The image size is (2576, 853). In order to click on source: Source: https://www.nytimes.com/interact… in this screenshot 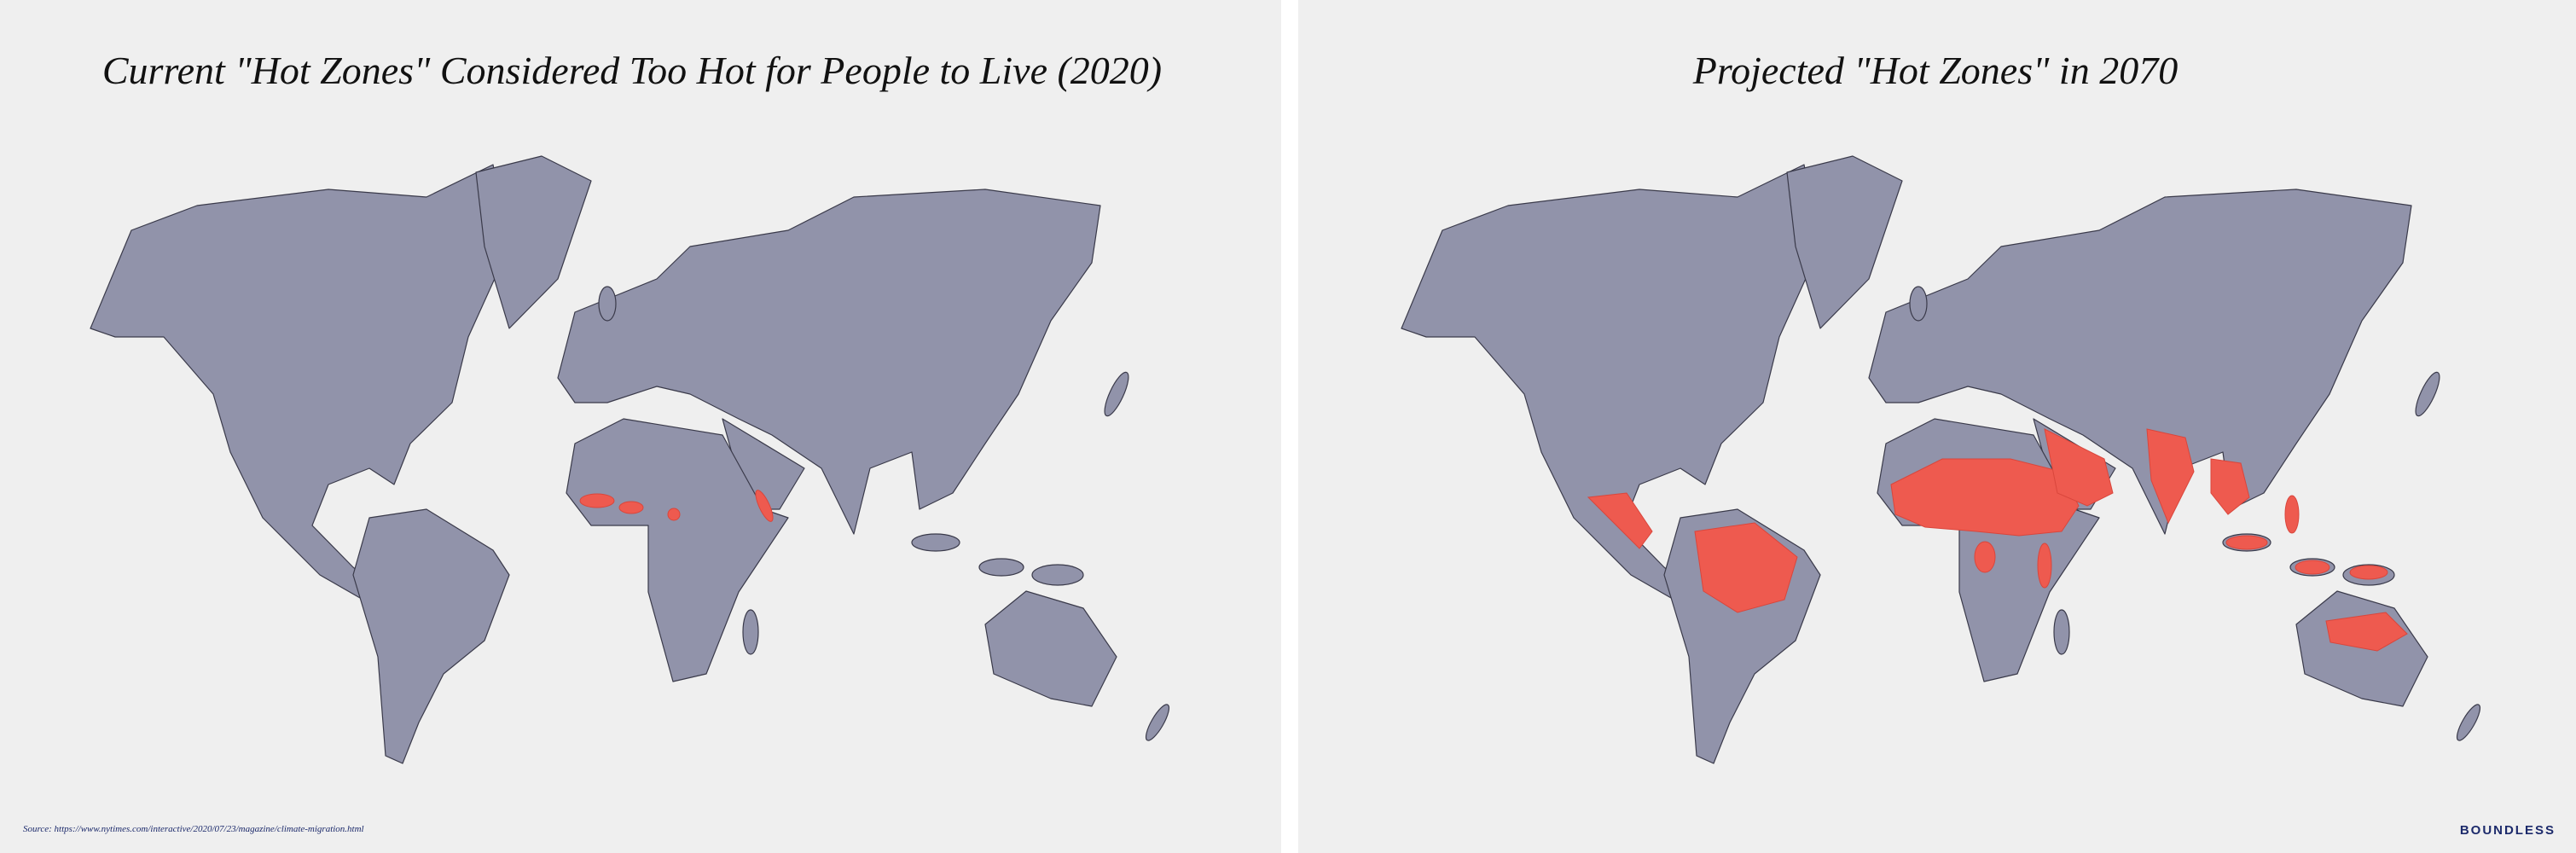, I will do `click(193, 829)`.